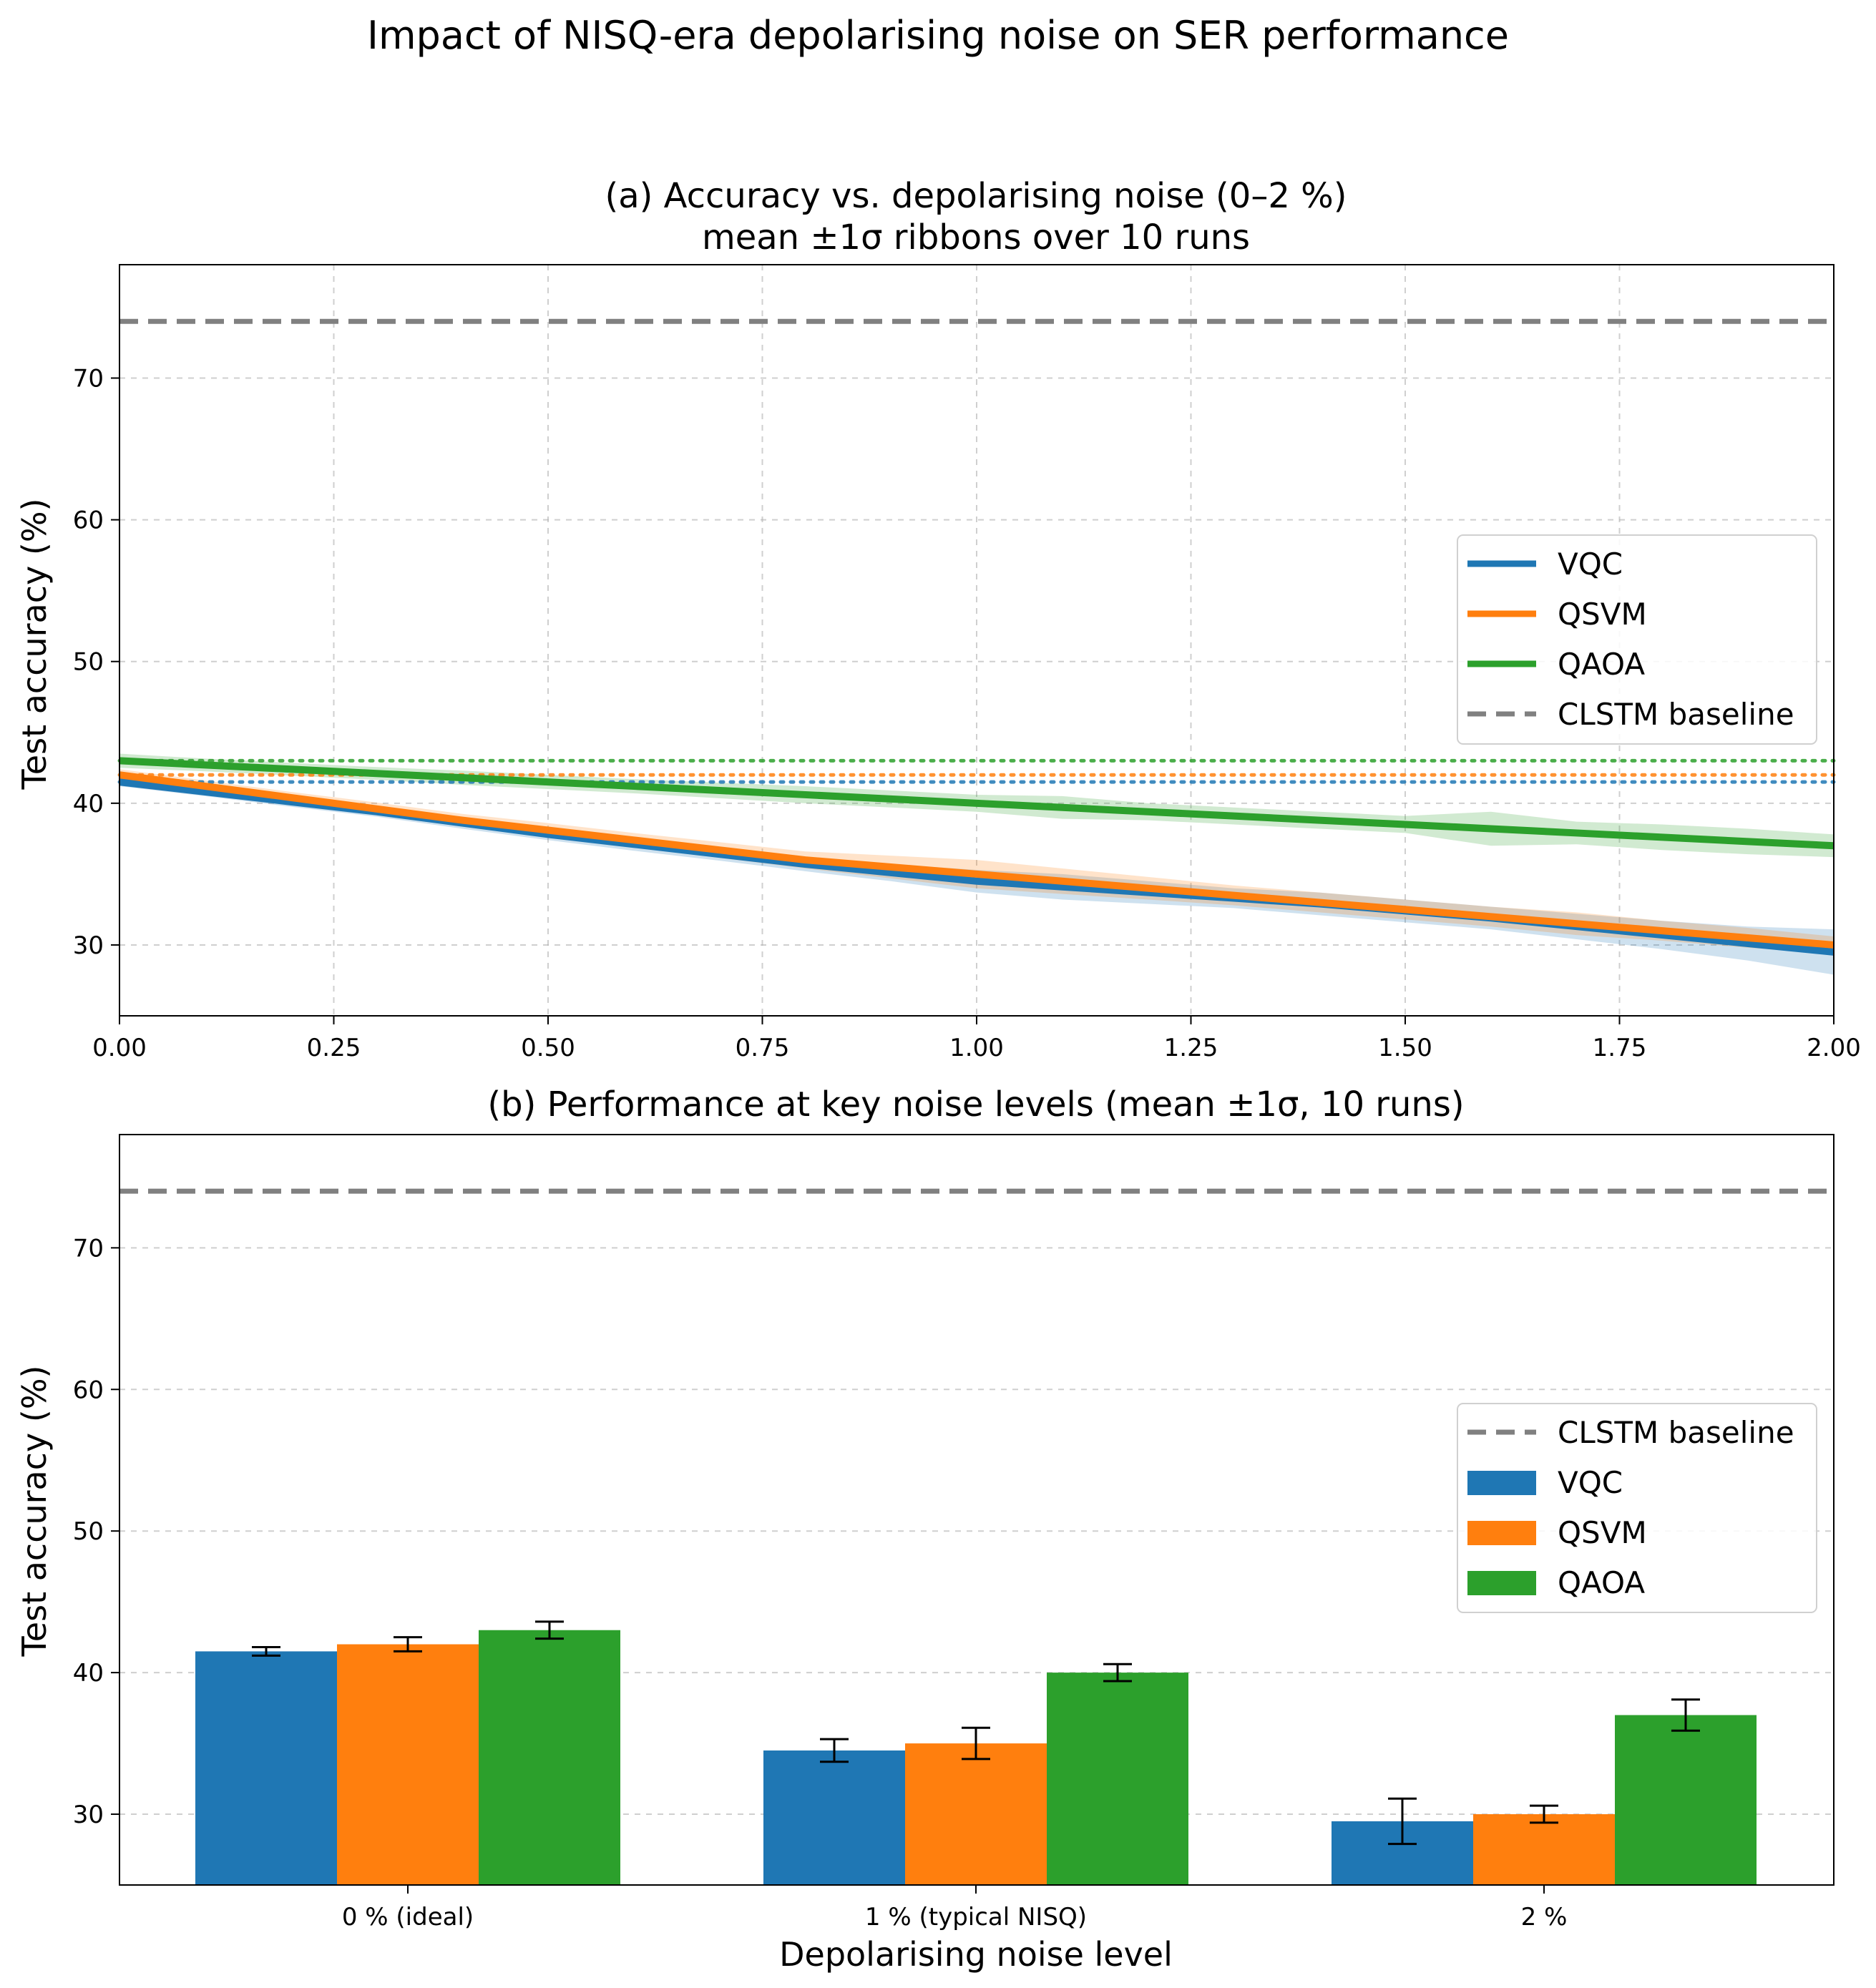 The height and width of the screenshot is (1988, 1876). Describe the element at coordinates (88, 945) in the screenshot. I see `panel-a-y-tick-label: 30` at that location.